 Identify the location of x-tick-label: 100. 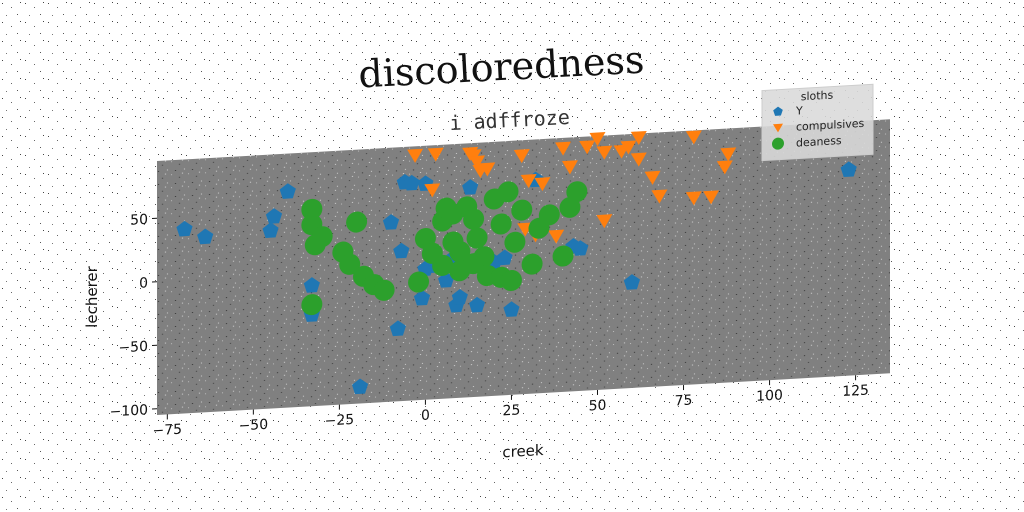
(769, 396).